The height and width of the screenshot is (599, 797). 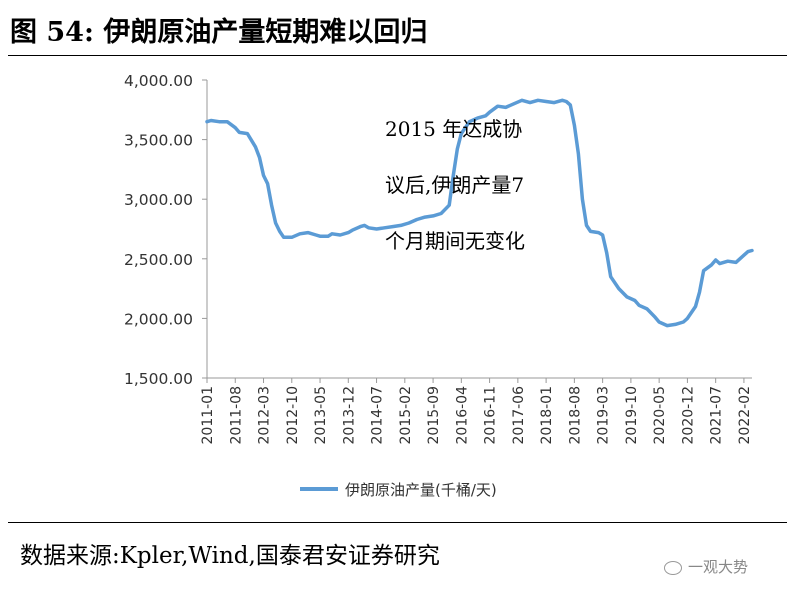 What do you see at coordinates (158, 200) in the screenshot?
I see `y-tick-label: 3,000.00` at bounding box center [158, 200].